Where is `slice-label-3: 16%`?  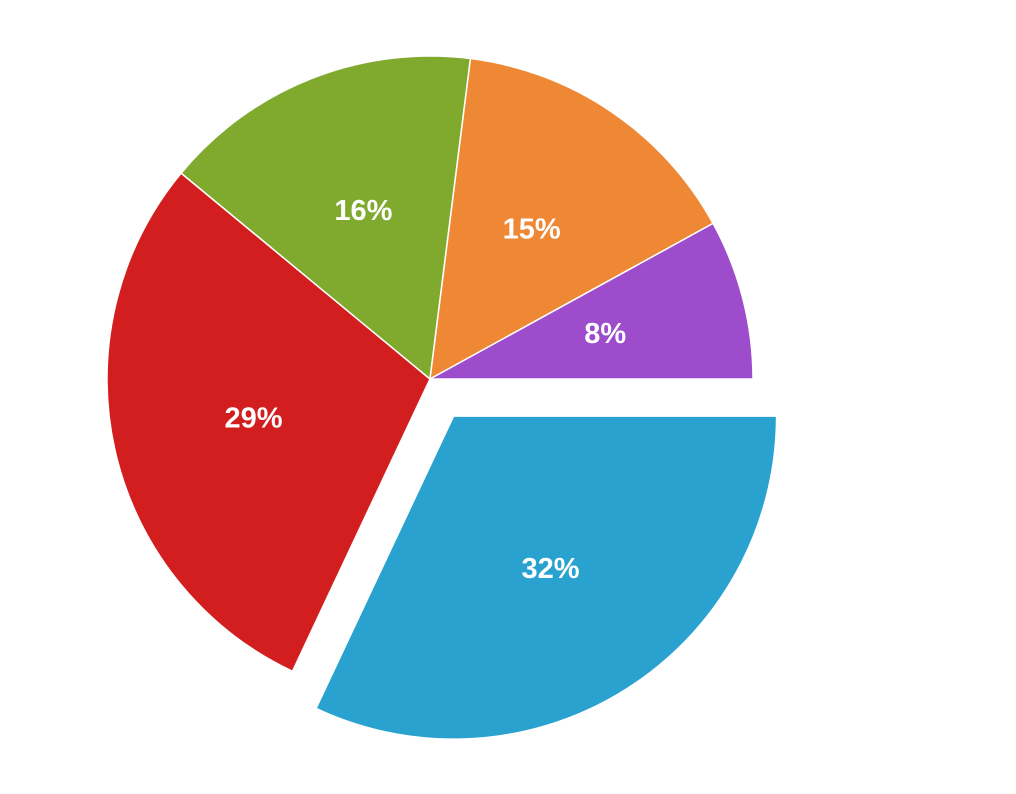
slice-label-3: 16% is located at coordinates (363, 211).